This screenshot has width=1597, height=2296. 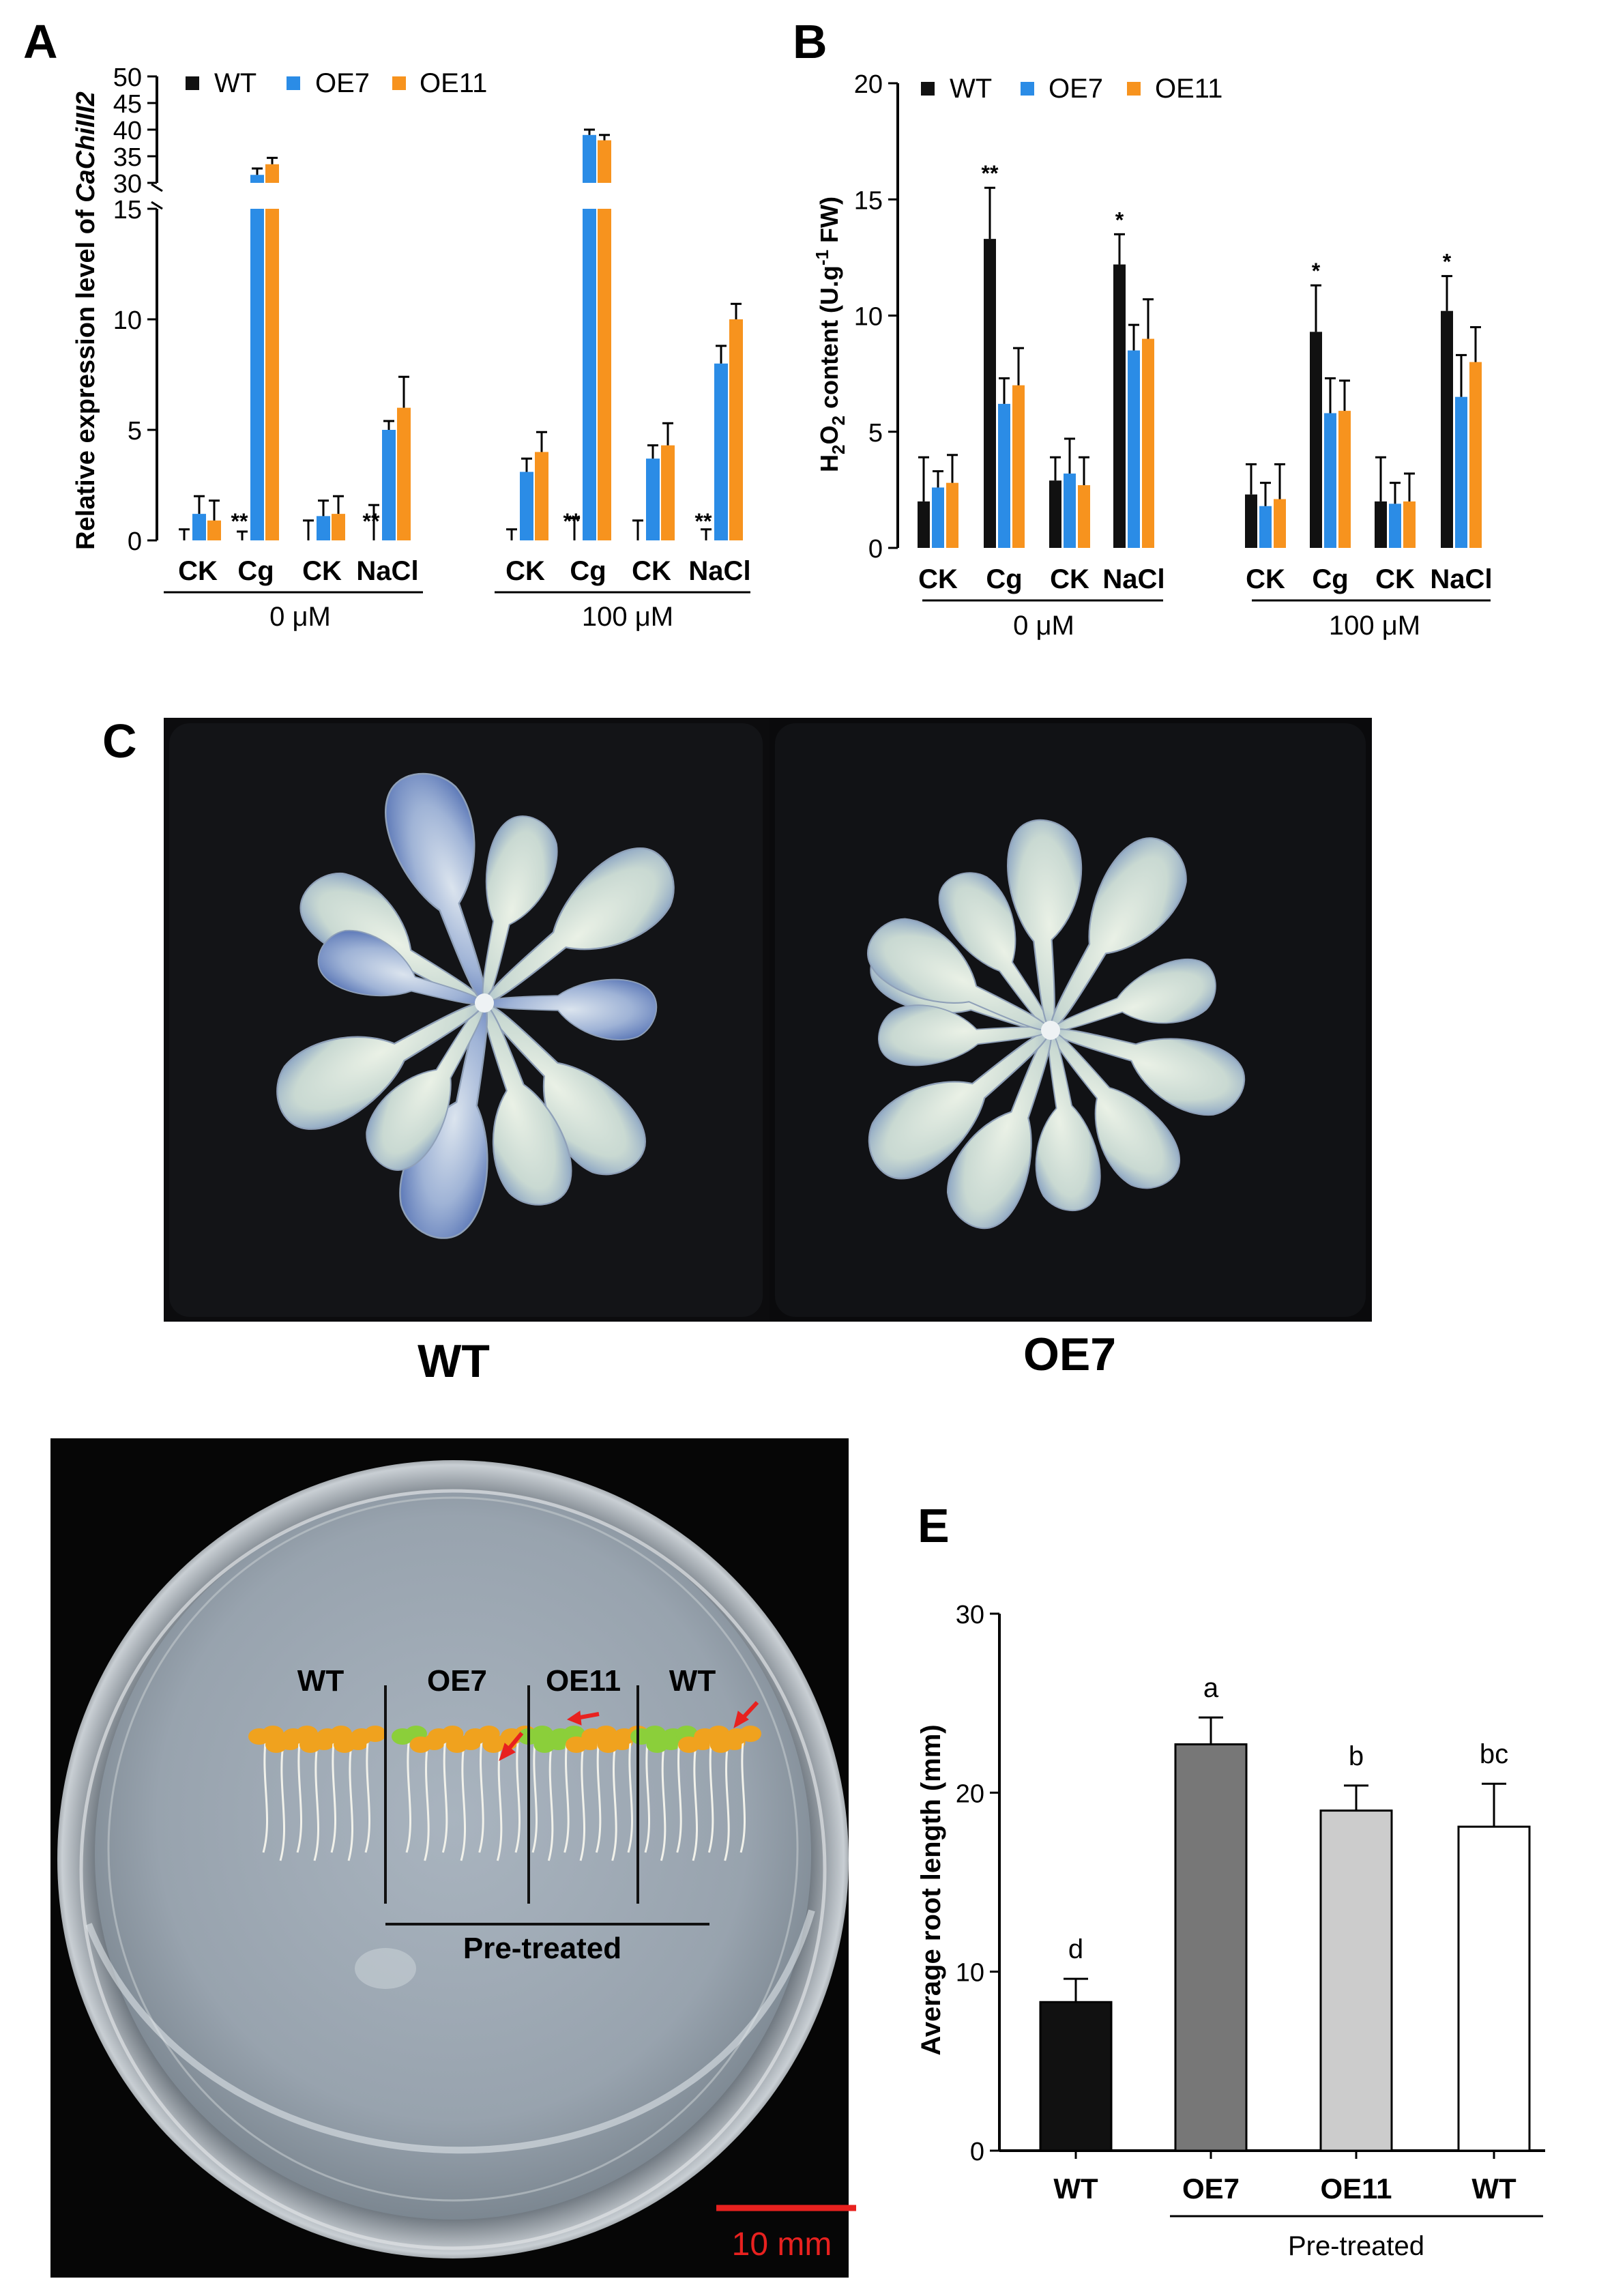 What do you see at coordinates (977, 2152) in the screenshot?
I see `y-tick-label-e: 0` at bounding box center [977, 2152].